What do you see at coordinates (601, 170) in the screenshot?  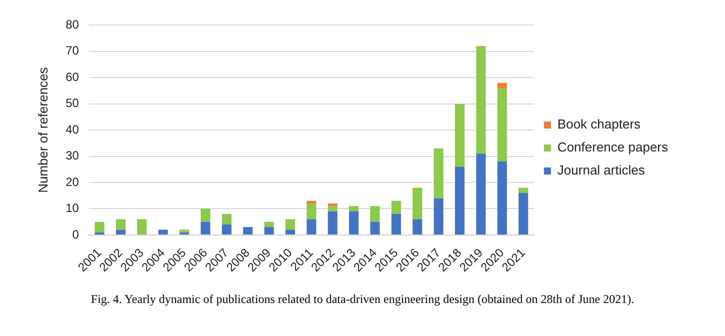 I see `legend-label: Journal articles` at bounding box center [601, 170].